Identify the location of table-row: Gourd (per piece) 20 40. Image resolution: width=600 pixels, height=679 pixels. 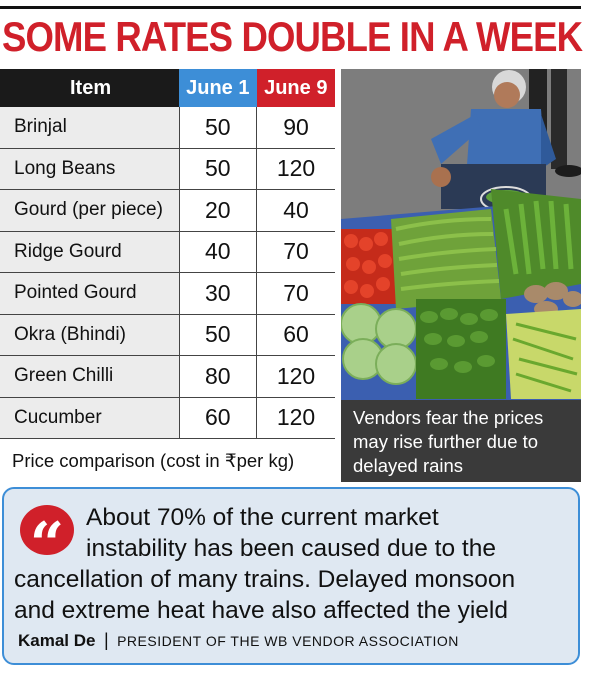
(167, 210).